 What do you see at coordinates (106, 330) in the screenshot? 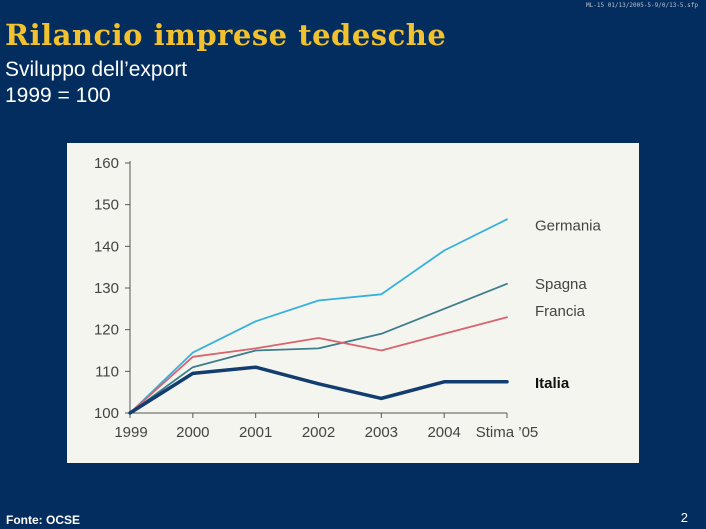
I see `y-tick-label-120: 120` at bounding box center [106, 330].